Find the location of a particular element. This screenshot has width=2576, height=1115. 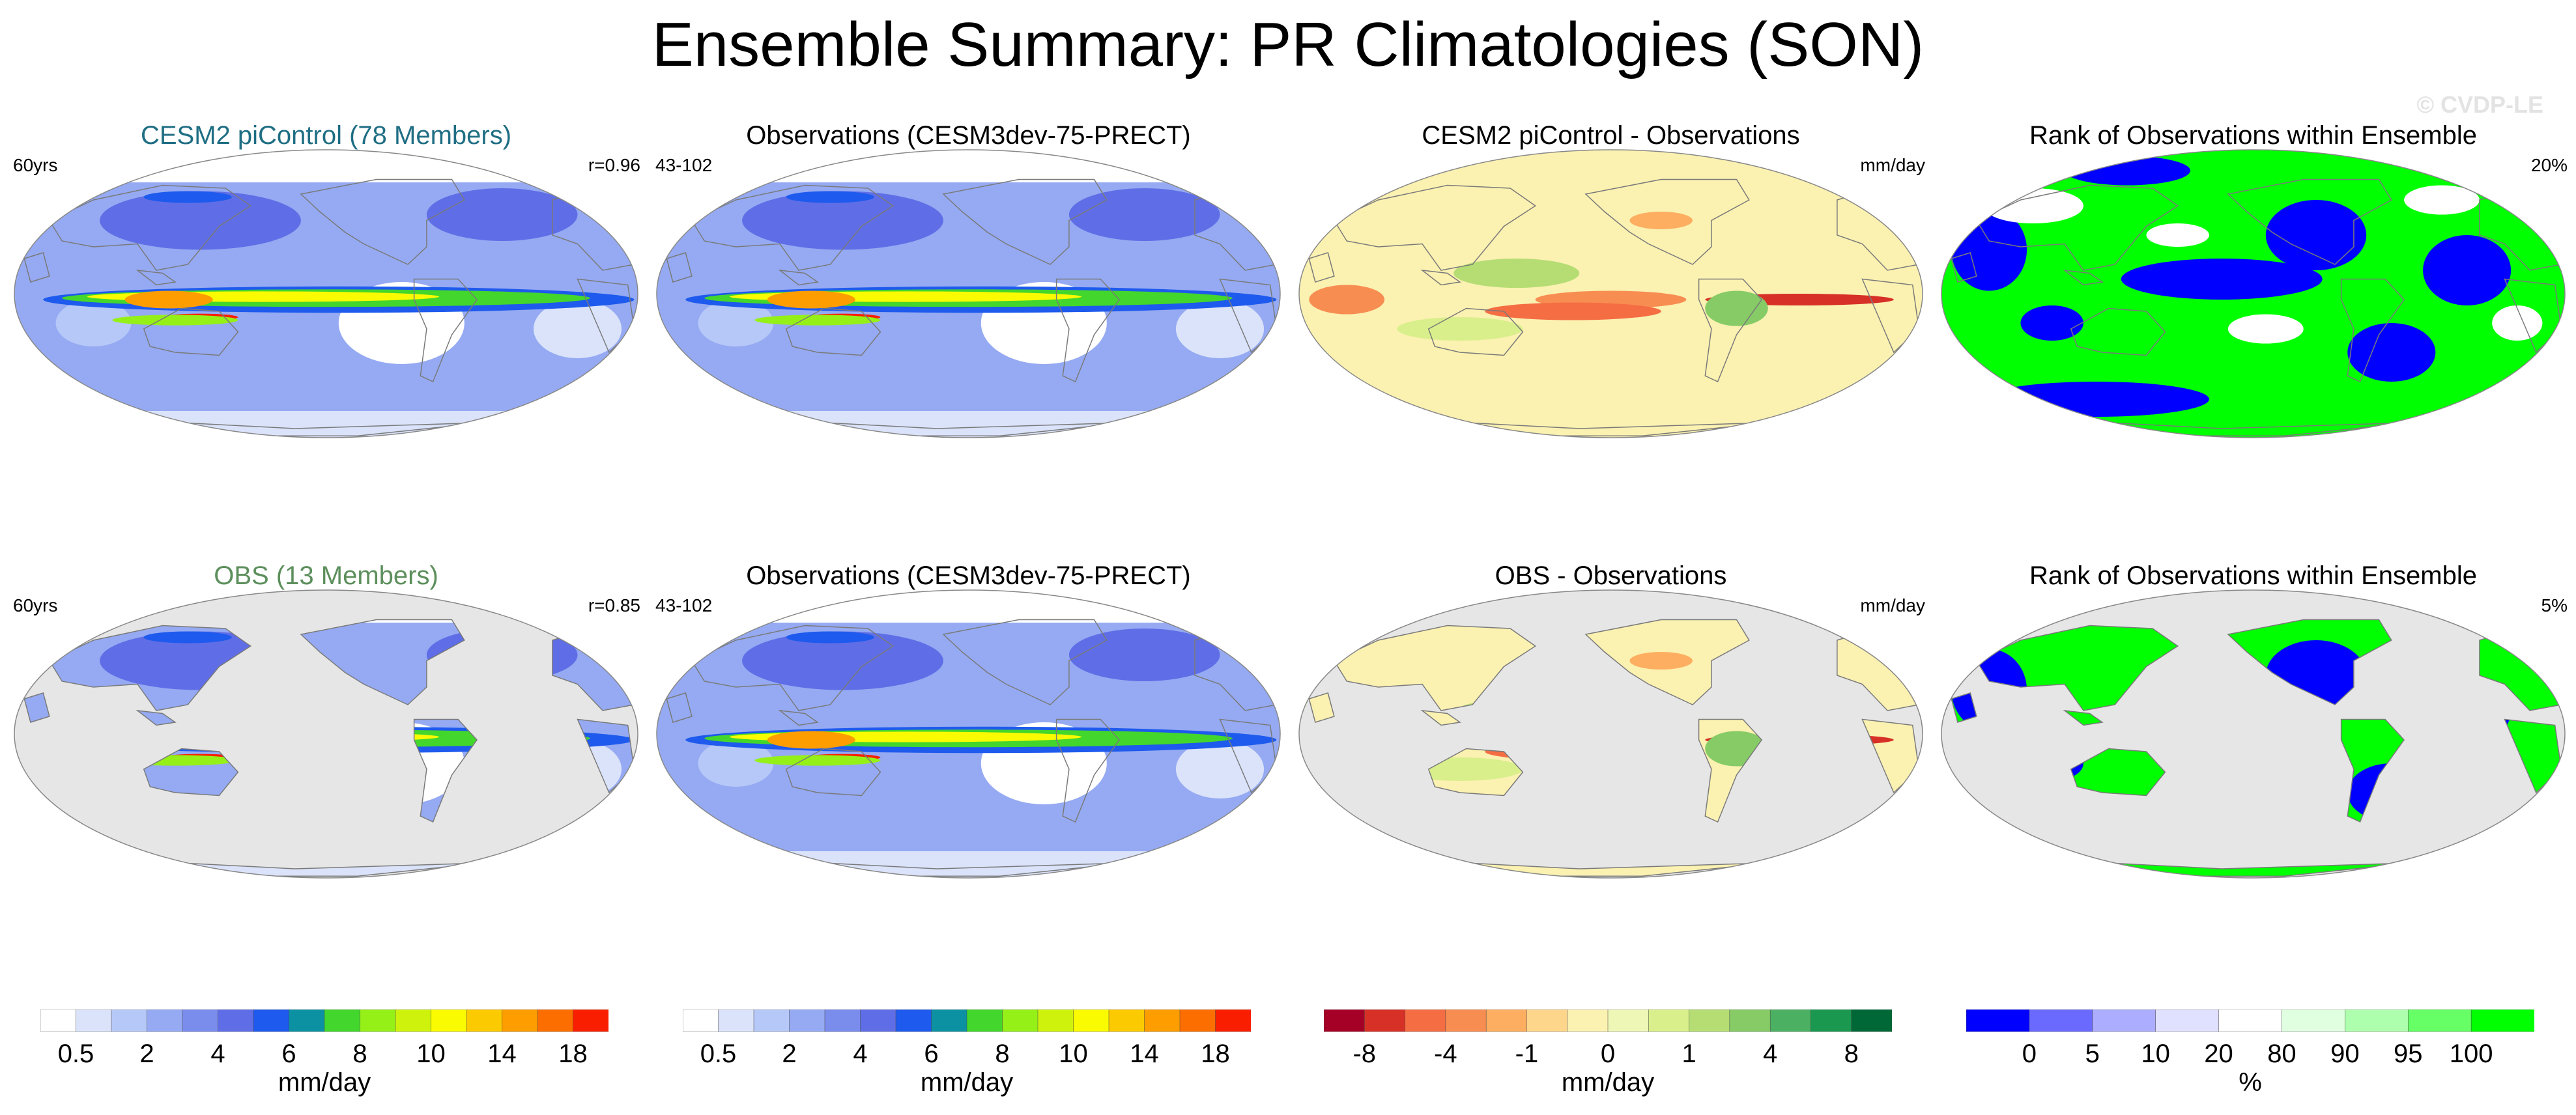

panel-title: Observations (CESM3dev-75-PRECT) is located at coordinates (968, 135).